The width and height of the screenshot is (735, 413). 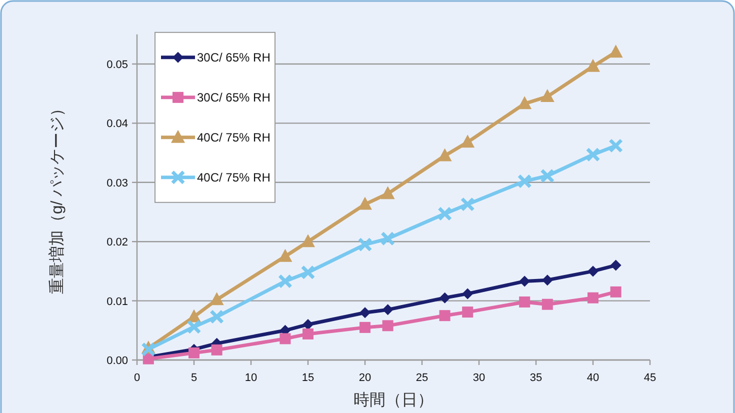 I want to click on y-tick-label: 0.04, so click(x=117, y=124).